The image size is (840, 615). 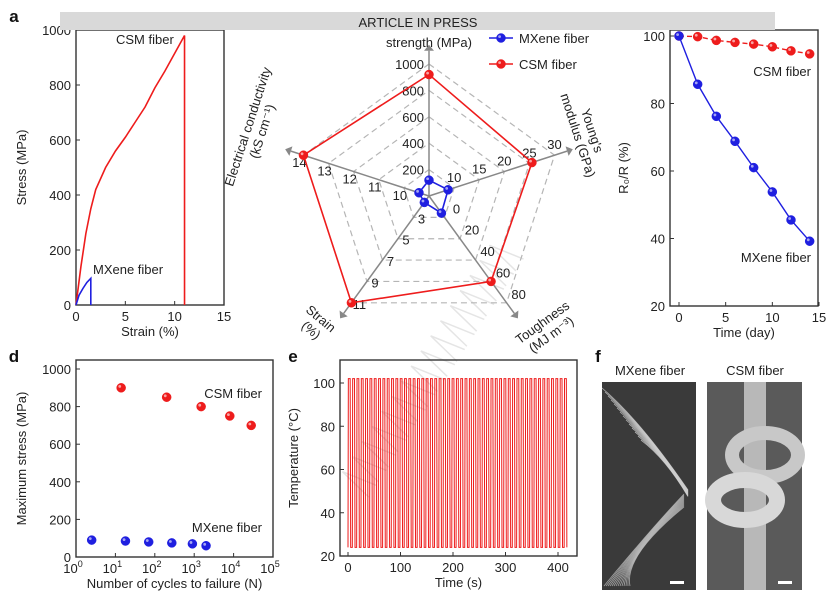 I want to click on x-tick-label: 10, so click(x=772, y=317).